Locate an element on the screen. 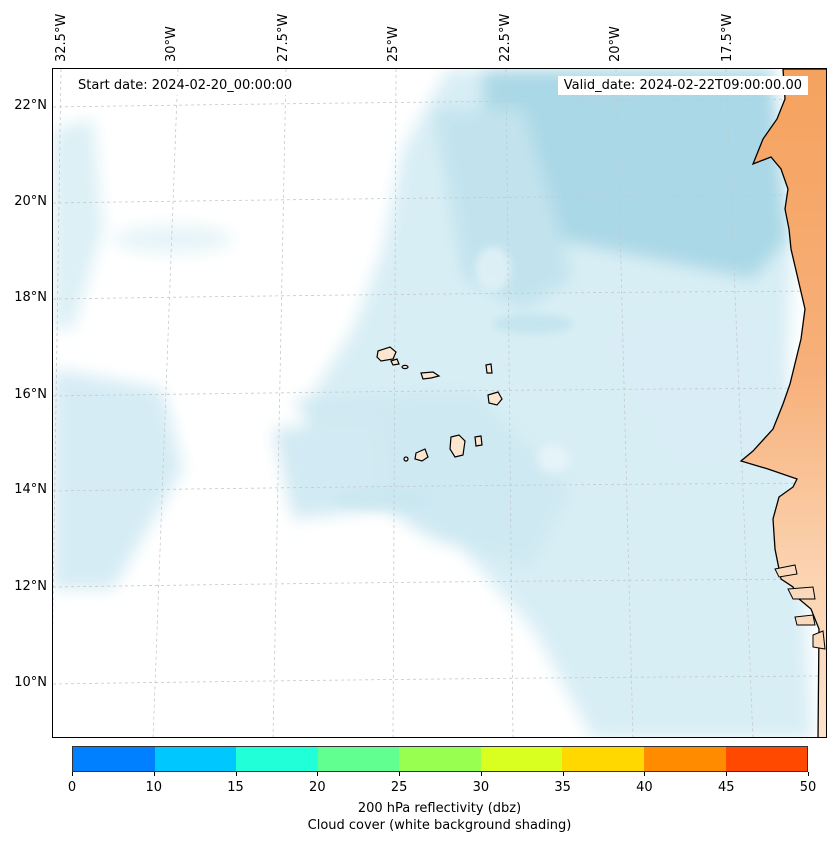  colorbar-tick-label: 15 is located at coordinates (235, 787).